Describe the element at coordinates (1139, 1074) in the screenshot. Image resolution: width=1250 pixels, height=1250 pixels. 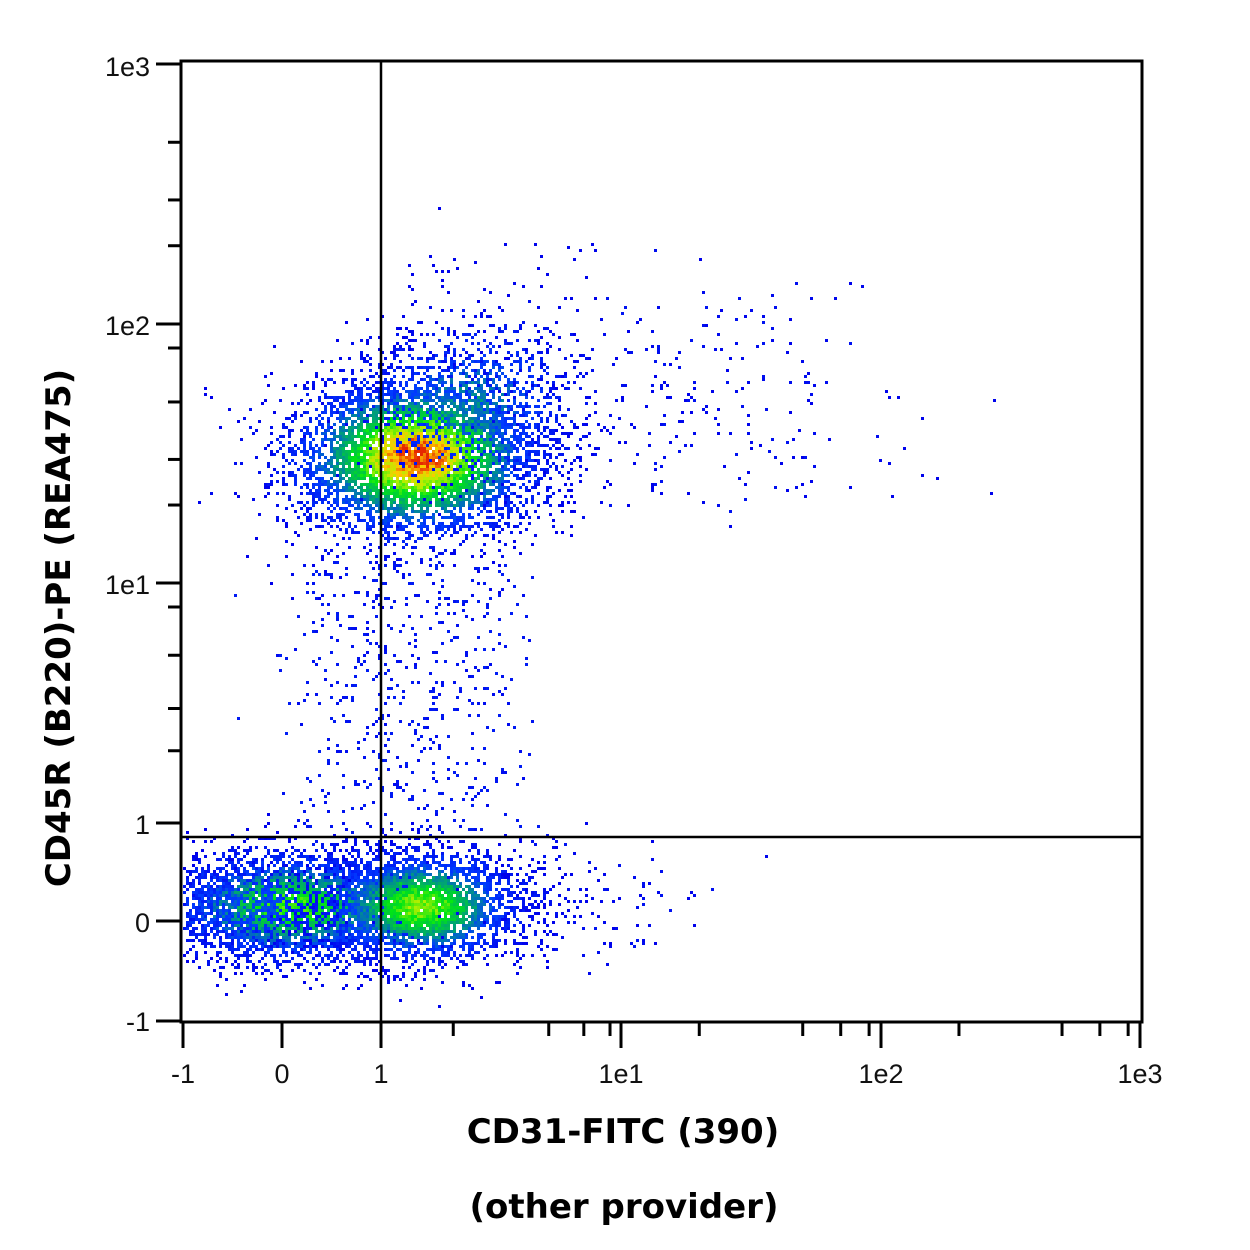
I see `x-tick-label: 1e3` at that location.